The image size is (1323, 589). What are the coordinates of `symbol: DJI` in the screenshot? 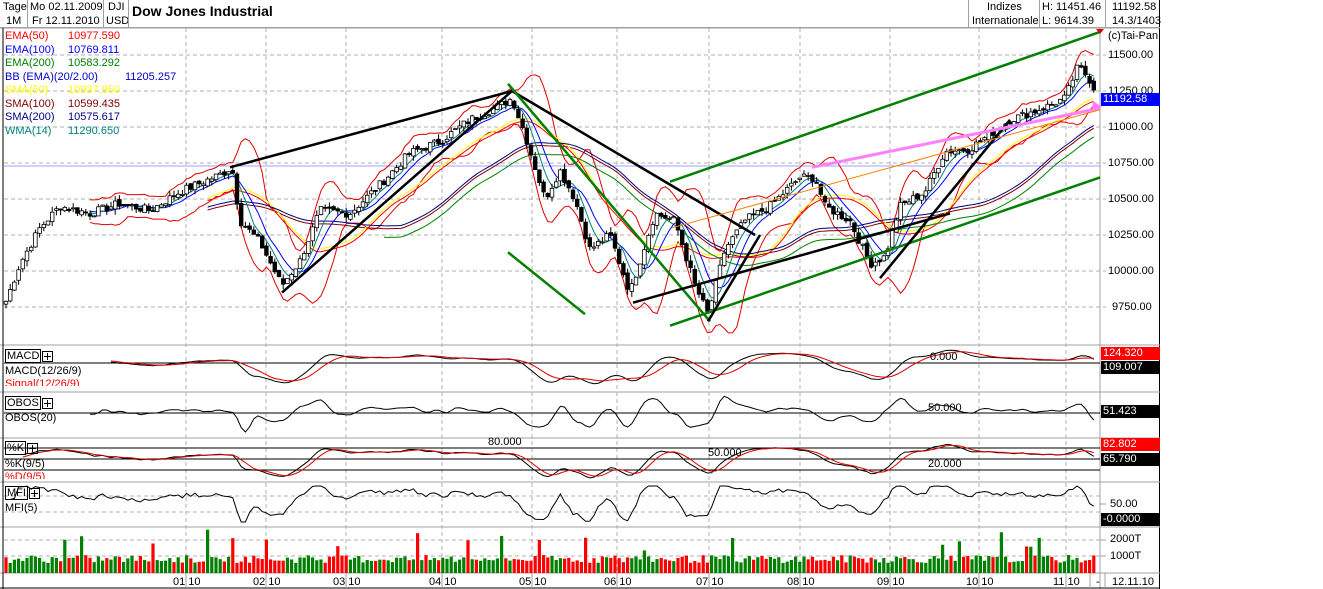 It's located at (116, 7).